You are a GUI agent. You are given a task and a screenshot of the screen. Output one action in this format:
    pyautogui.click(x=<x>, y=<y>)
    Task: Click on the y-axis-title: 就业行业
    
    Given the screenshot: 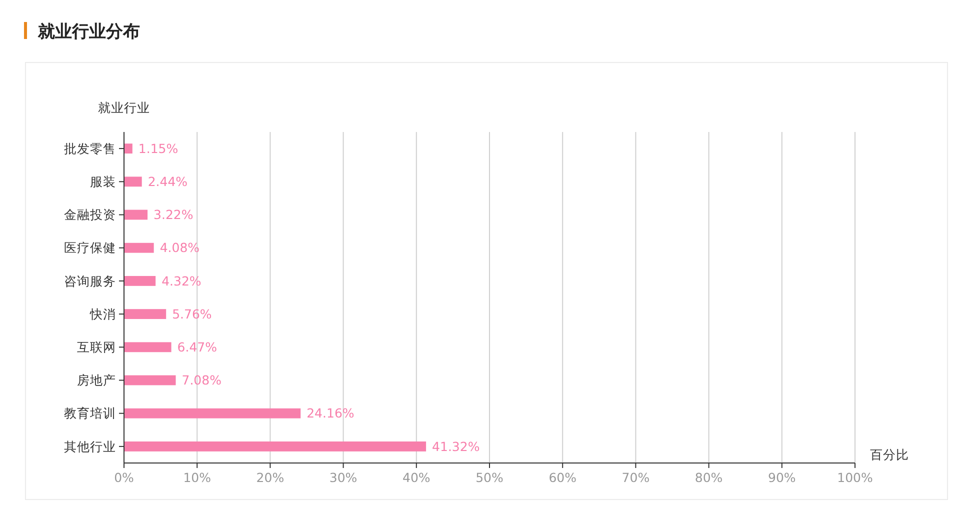 What is the action you would take?
    pyautogui.click(x=124, y=107)
    